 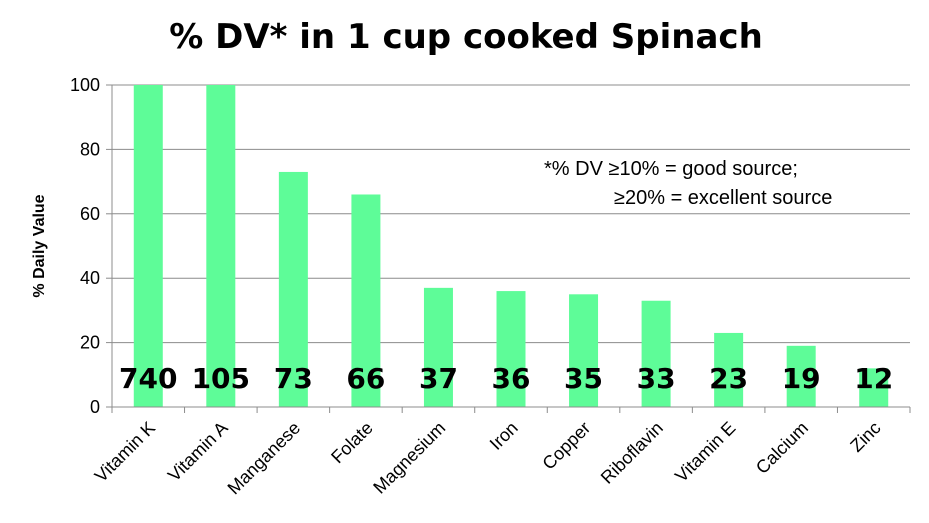 I want to click on x-tick-label: Vitamin A, so click(x=198, y=452).